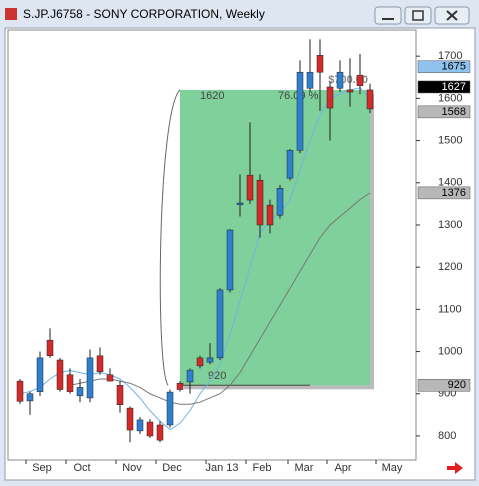 This screenshot has height=486, width=479. I want to click on x-tick-label: Oct, so click(81, 468).